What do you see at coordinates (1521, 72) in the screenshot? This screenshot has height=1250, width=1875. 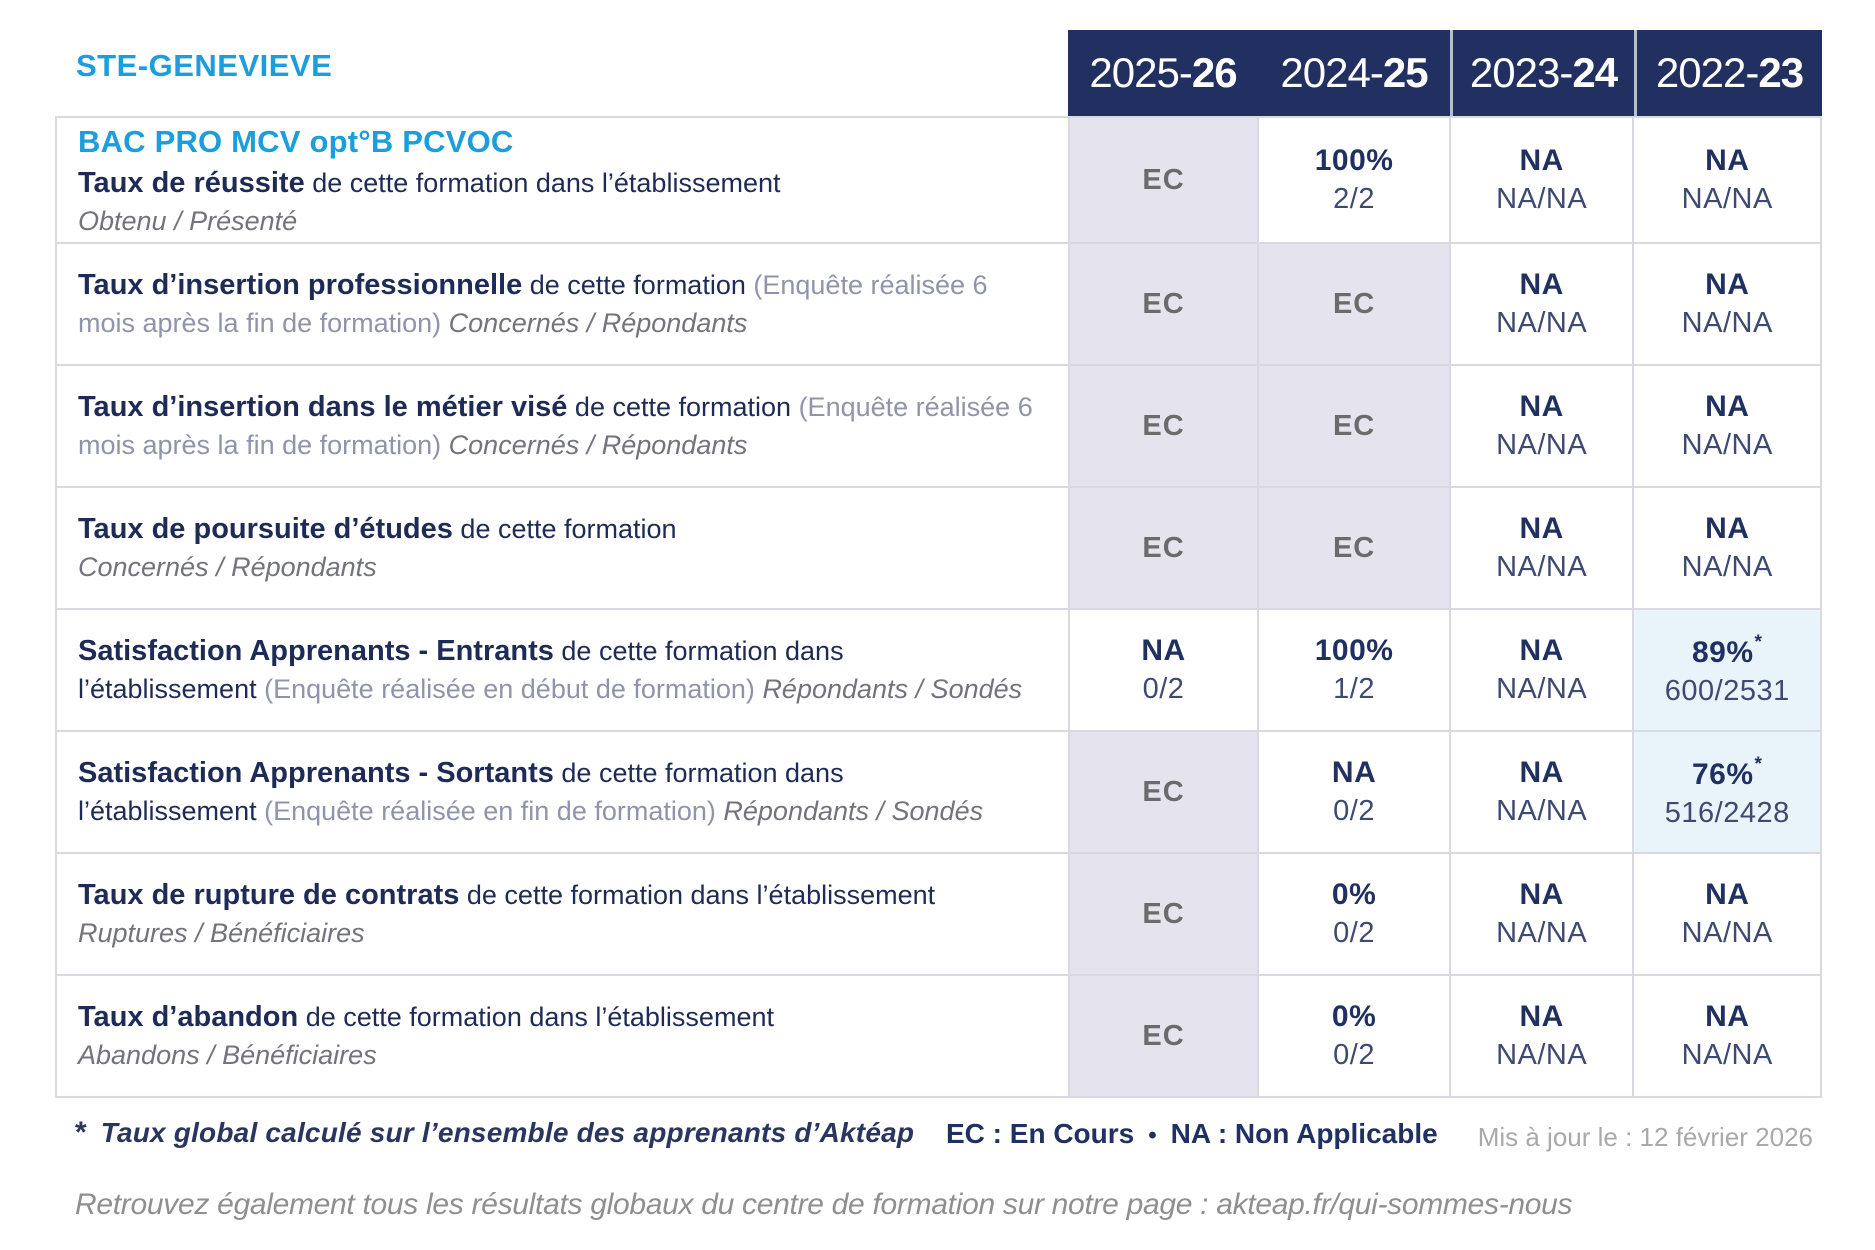 I see `year-prefix: 2023-` at bounding box center [1521, 72].